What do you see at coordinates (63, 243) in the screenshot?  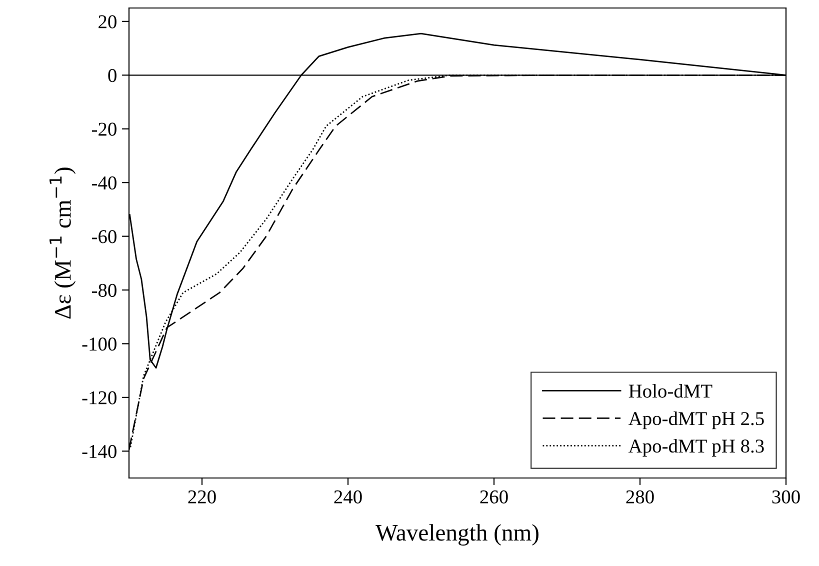 I see `y-axis-title: Δε (M$^{−1}$ cm$^{−1}$)` at bounding box center [63, 243].